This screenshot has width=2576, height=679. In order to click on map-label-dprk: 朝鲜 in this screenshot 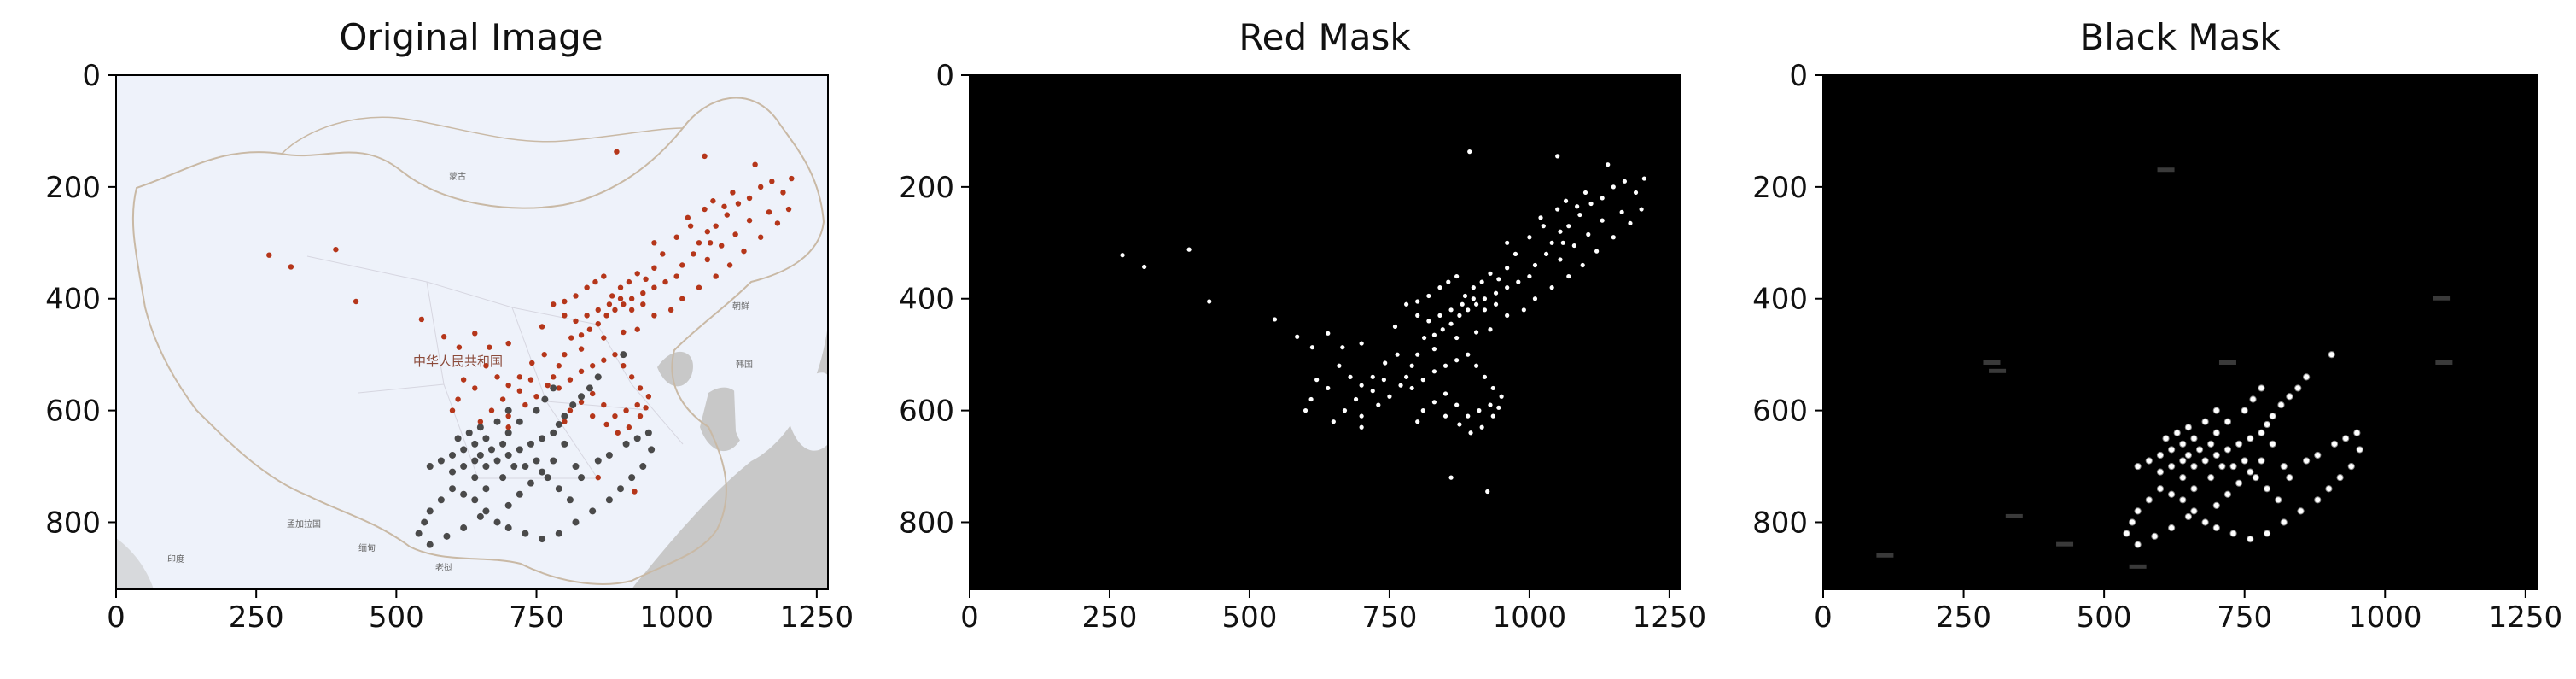, I will do `click(740, 307)`.